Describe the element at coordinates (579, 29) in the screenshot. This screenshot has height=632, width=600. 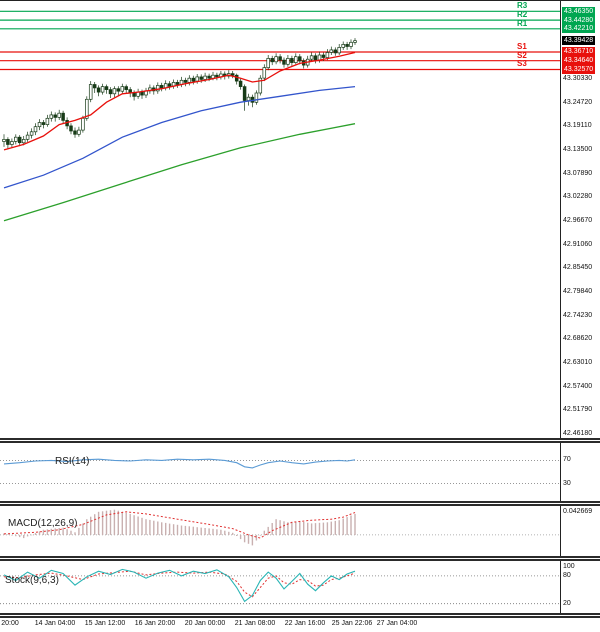
I see `level-price-box-r1: 43.42210` at that location.